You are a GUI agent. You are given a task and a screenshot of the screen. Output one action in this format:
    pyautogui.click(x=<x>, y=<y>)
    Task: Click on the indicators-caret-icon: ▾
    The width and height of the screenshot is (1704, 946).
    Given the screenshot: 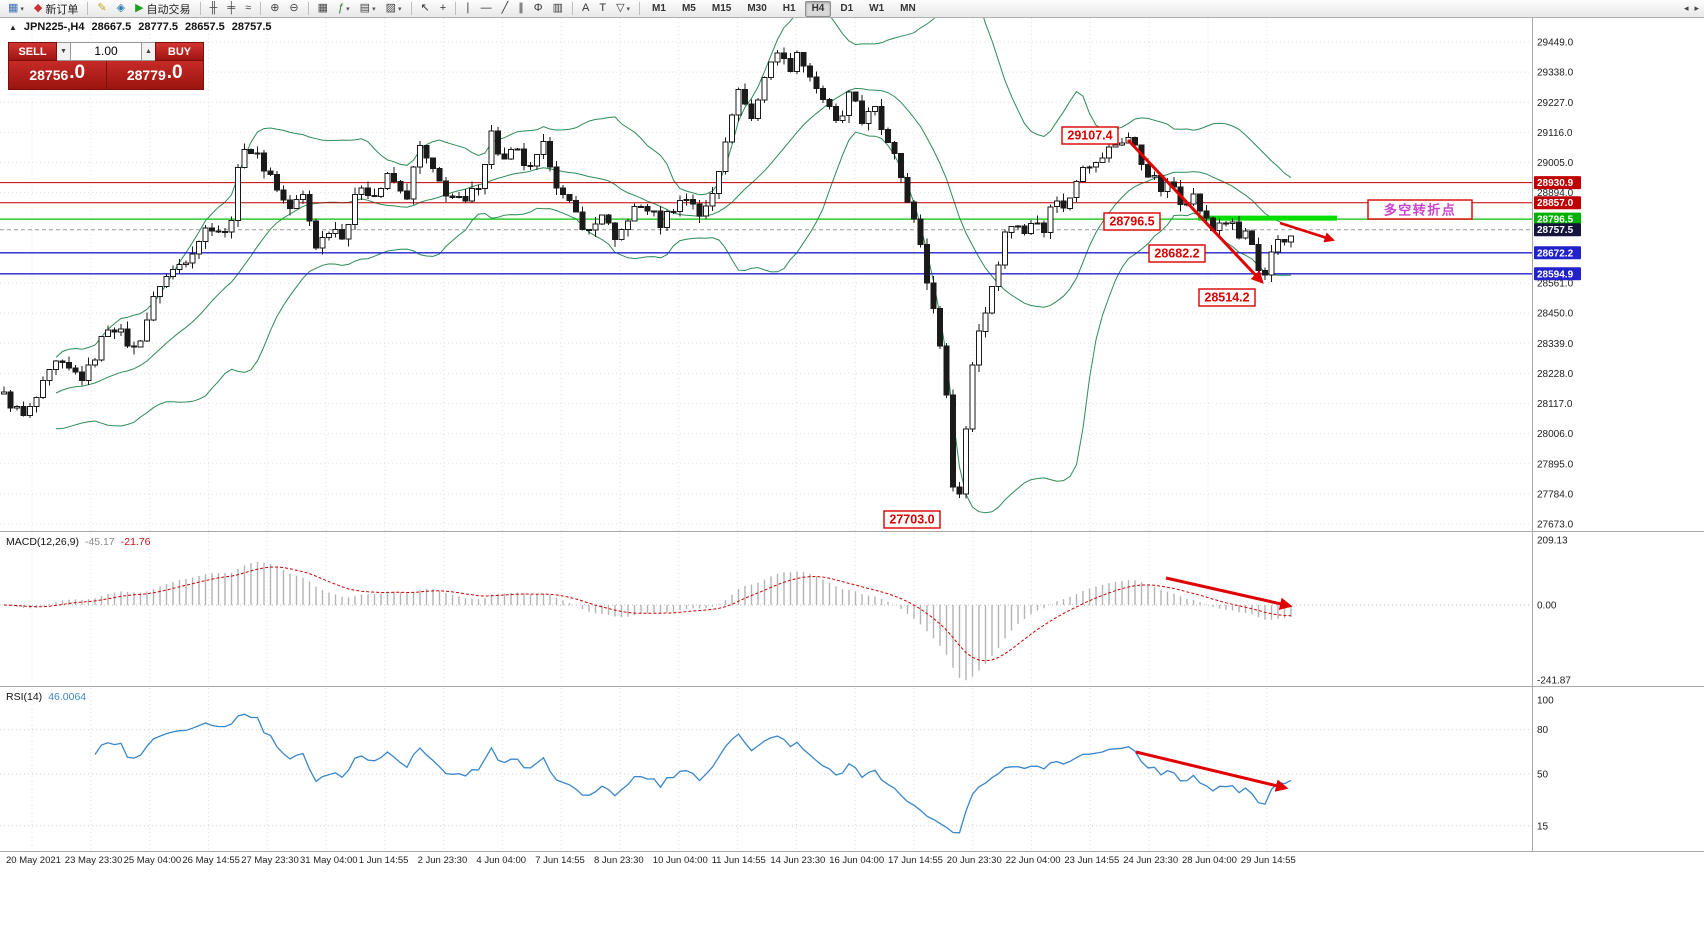 What is the action you would take?
    pyautogui.click(x=348, y=9)
    